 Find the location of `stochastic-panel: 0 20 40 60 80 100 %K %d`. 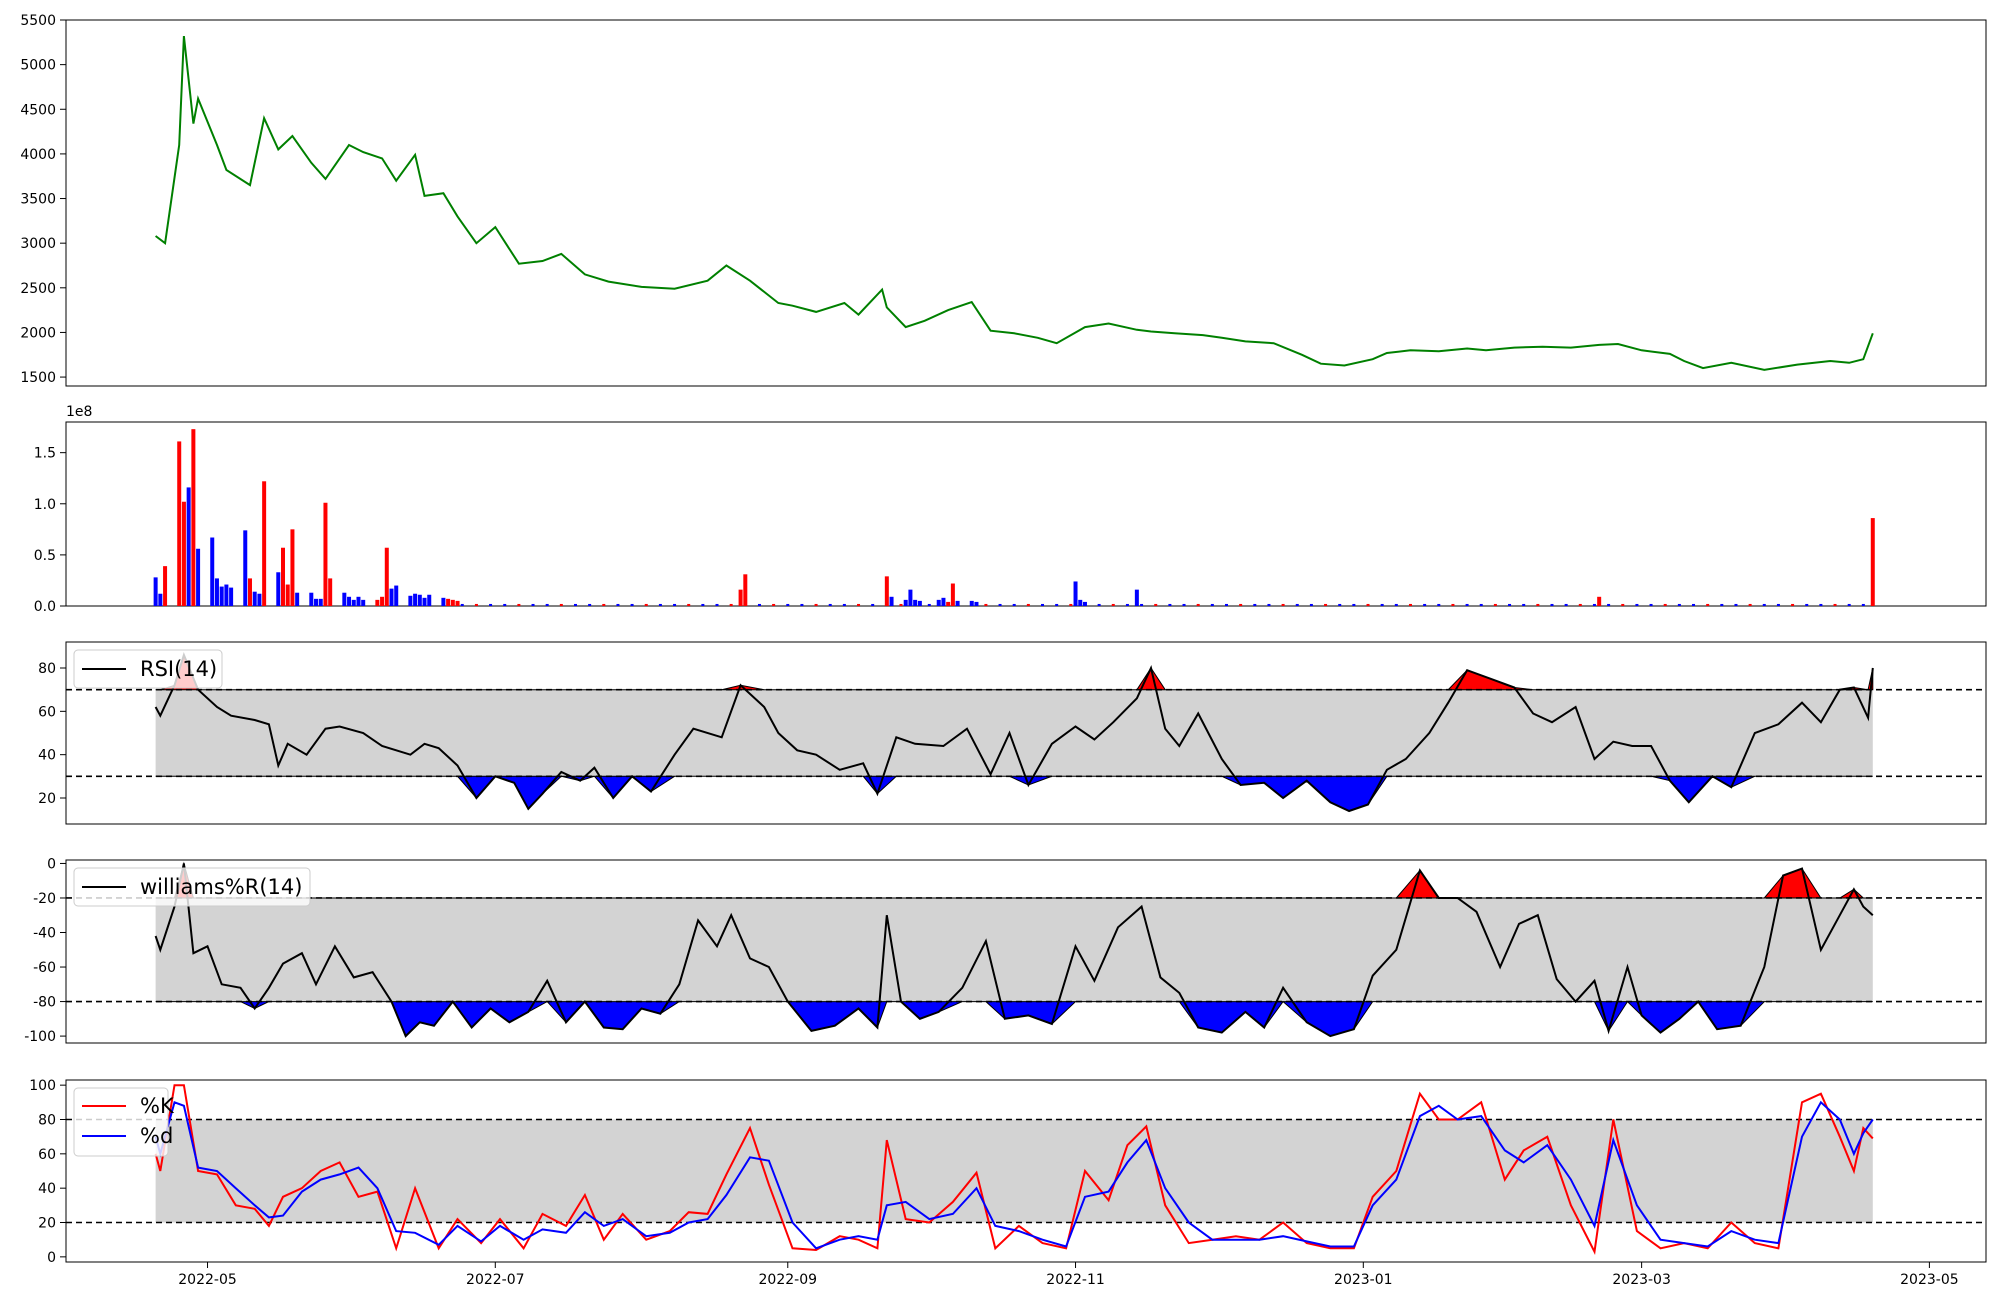

stochastic-panel: 0 20 40 60 80 100 %K %d is located at coordinates (1008, 1172).